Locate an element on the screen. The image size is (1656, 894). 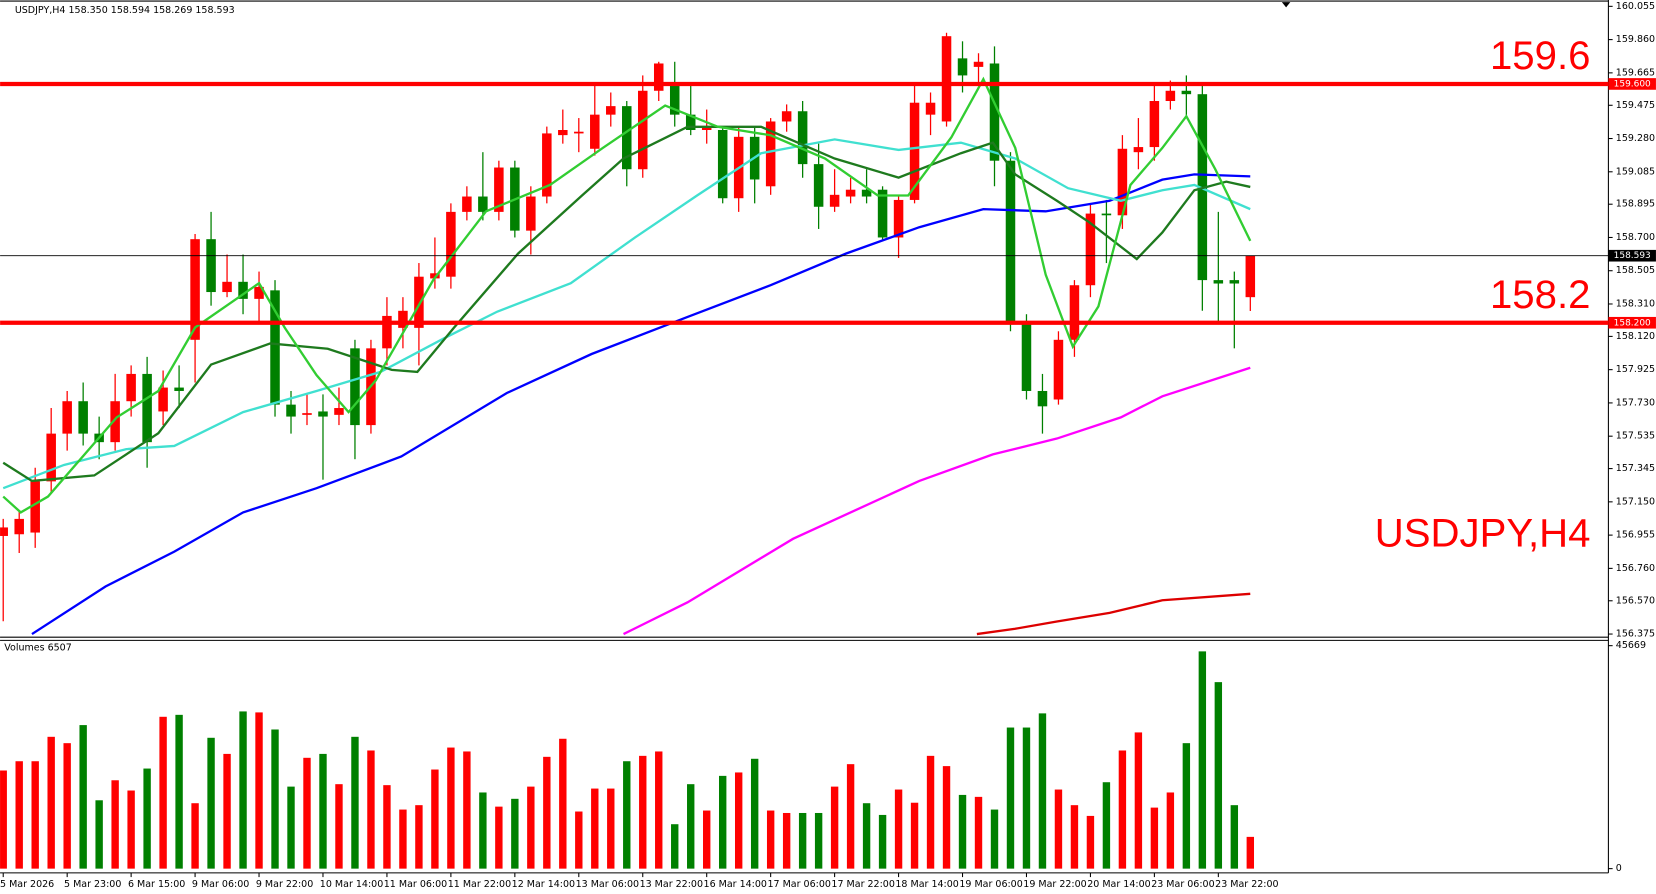
y-tick-label: 158.310 is located at coordinates (1635, 303).